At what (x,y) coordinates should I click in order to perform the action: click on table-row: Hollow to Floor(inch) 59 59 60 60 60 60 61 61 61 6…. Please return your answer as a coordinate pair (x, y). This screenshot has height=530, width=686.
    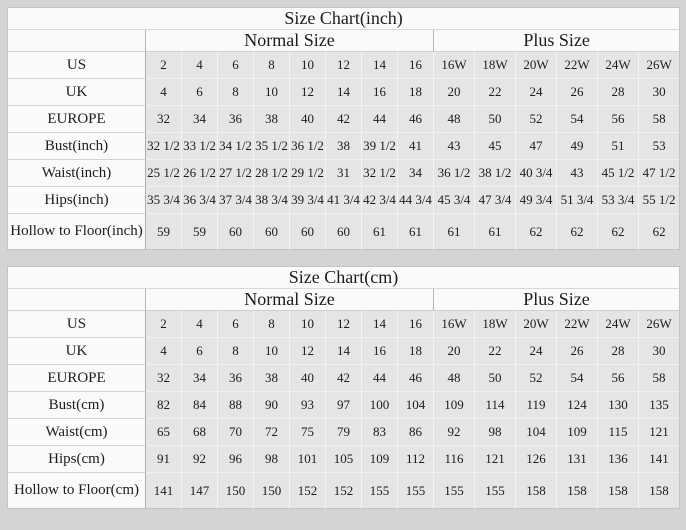
    Looking at the image, I should click on (344, 232).